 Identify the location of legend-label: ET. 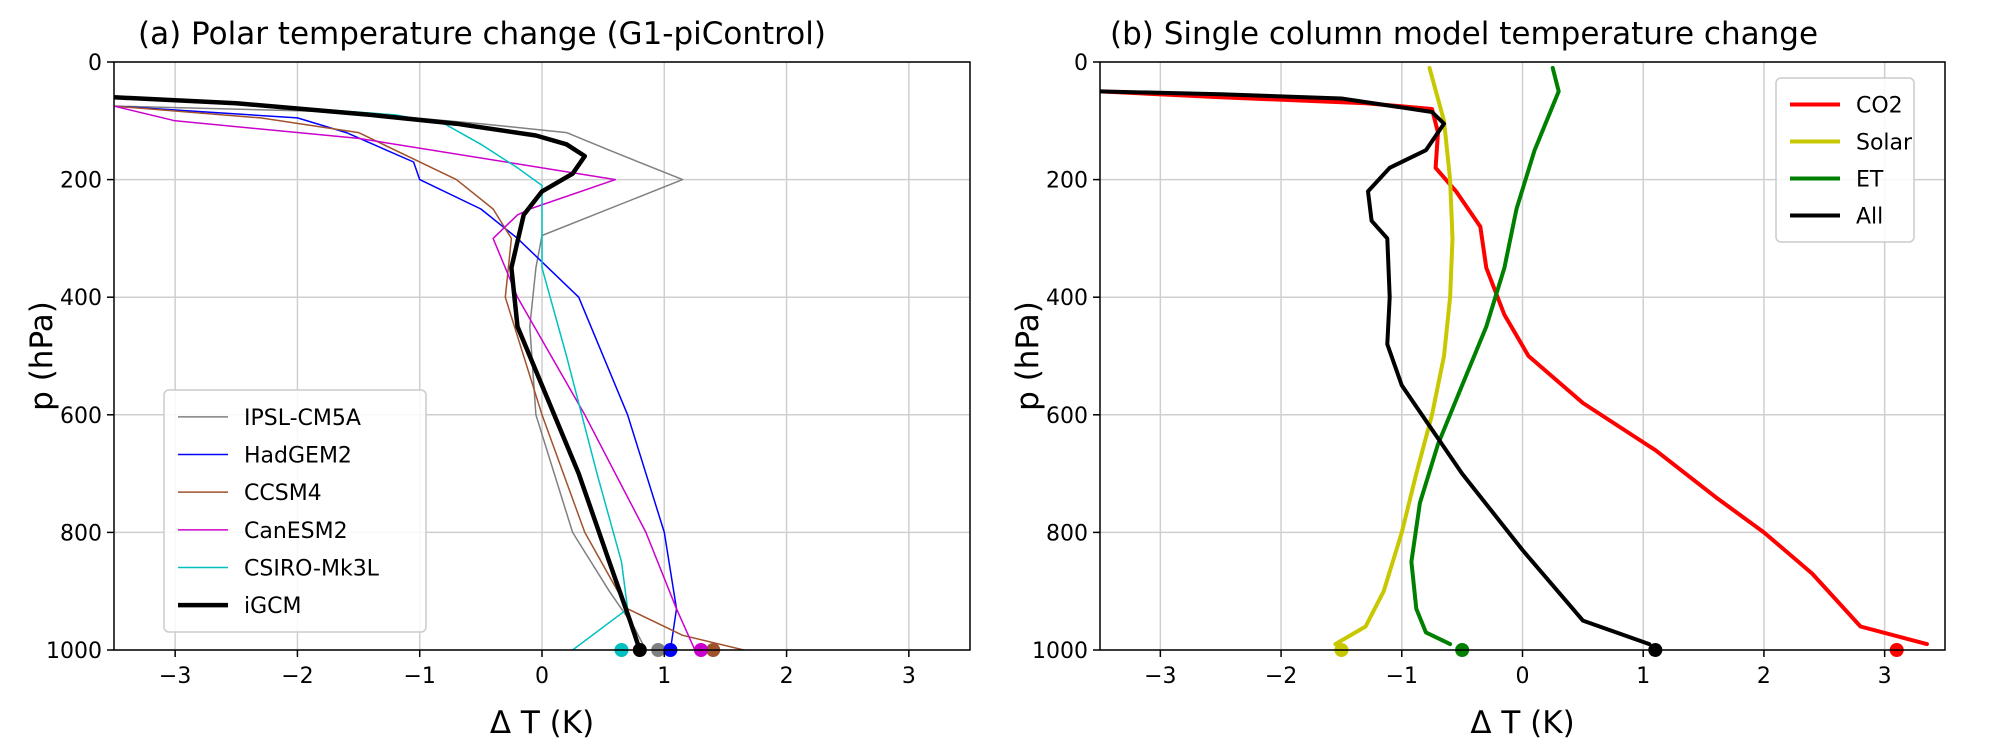
(1870, 180).